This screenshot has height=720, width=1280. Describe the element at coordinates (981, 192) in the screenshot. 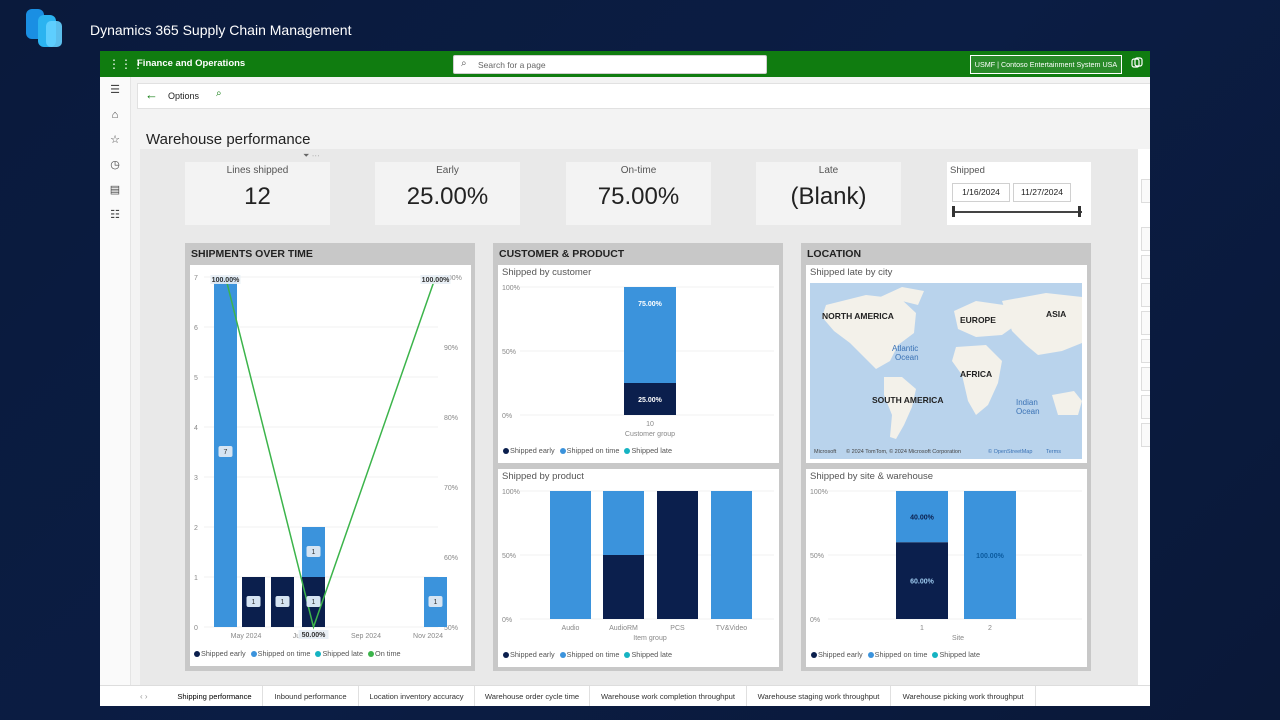

I see `slicer-start-date: 1/16/2024` at that location.